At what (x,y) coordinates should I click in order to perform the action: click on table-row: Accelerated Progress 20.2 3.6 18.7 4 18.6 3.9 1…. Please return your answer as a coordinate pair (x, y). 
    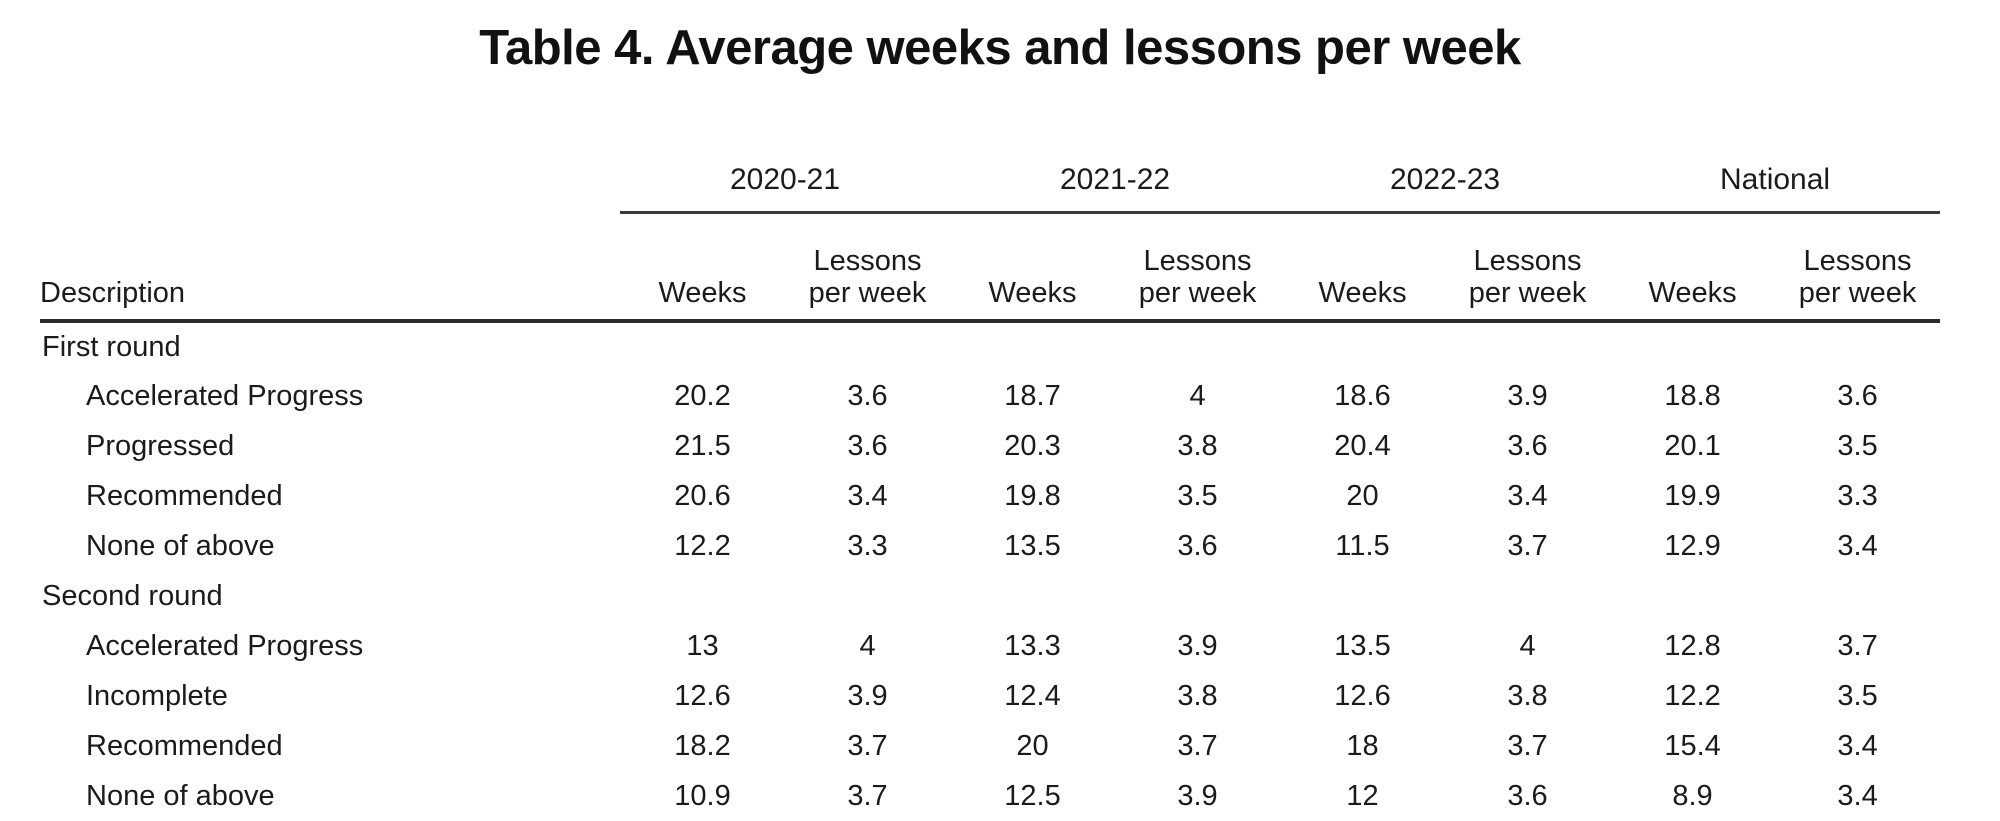
    Looking at the image, I should click on (990, 396).